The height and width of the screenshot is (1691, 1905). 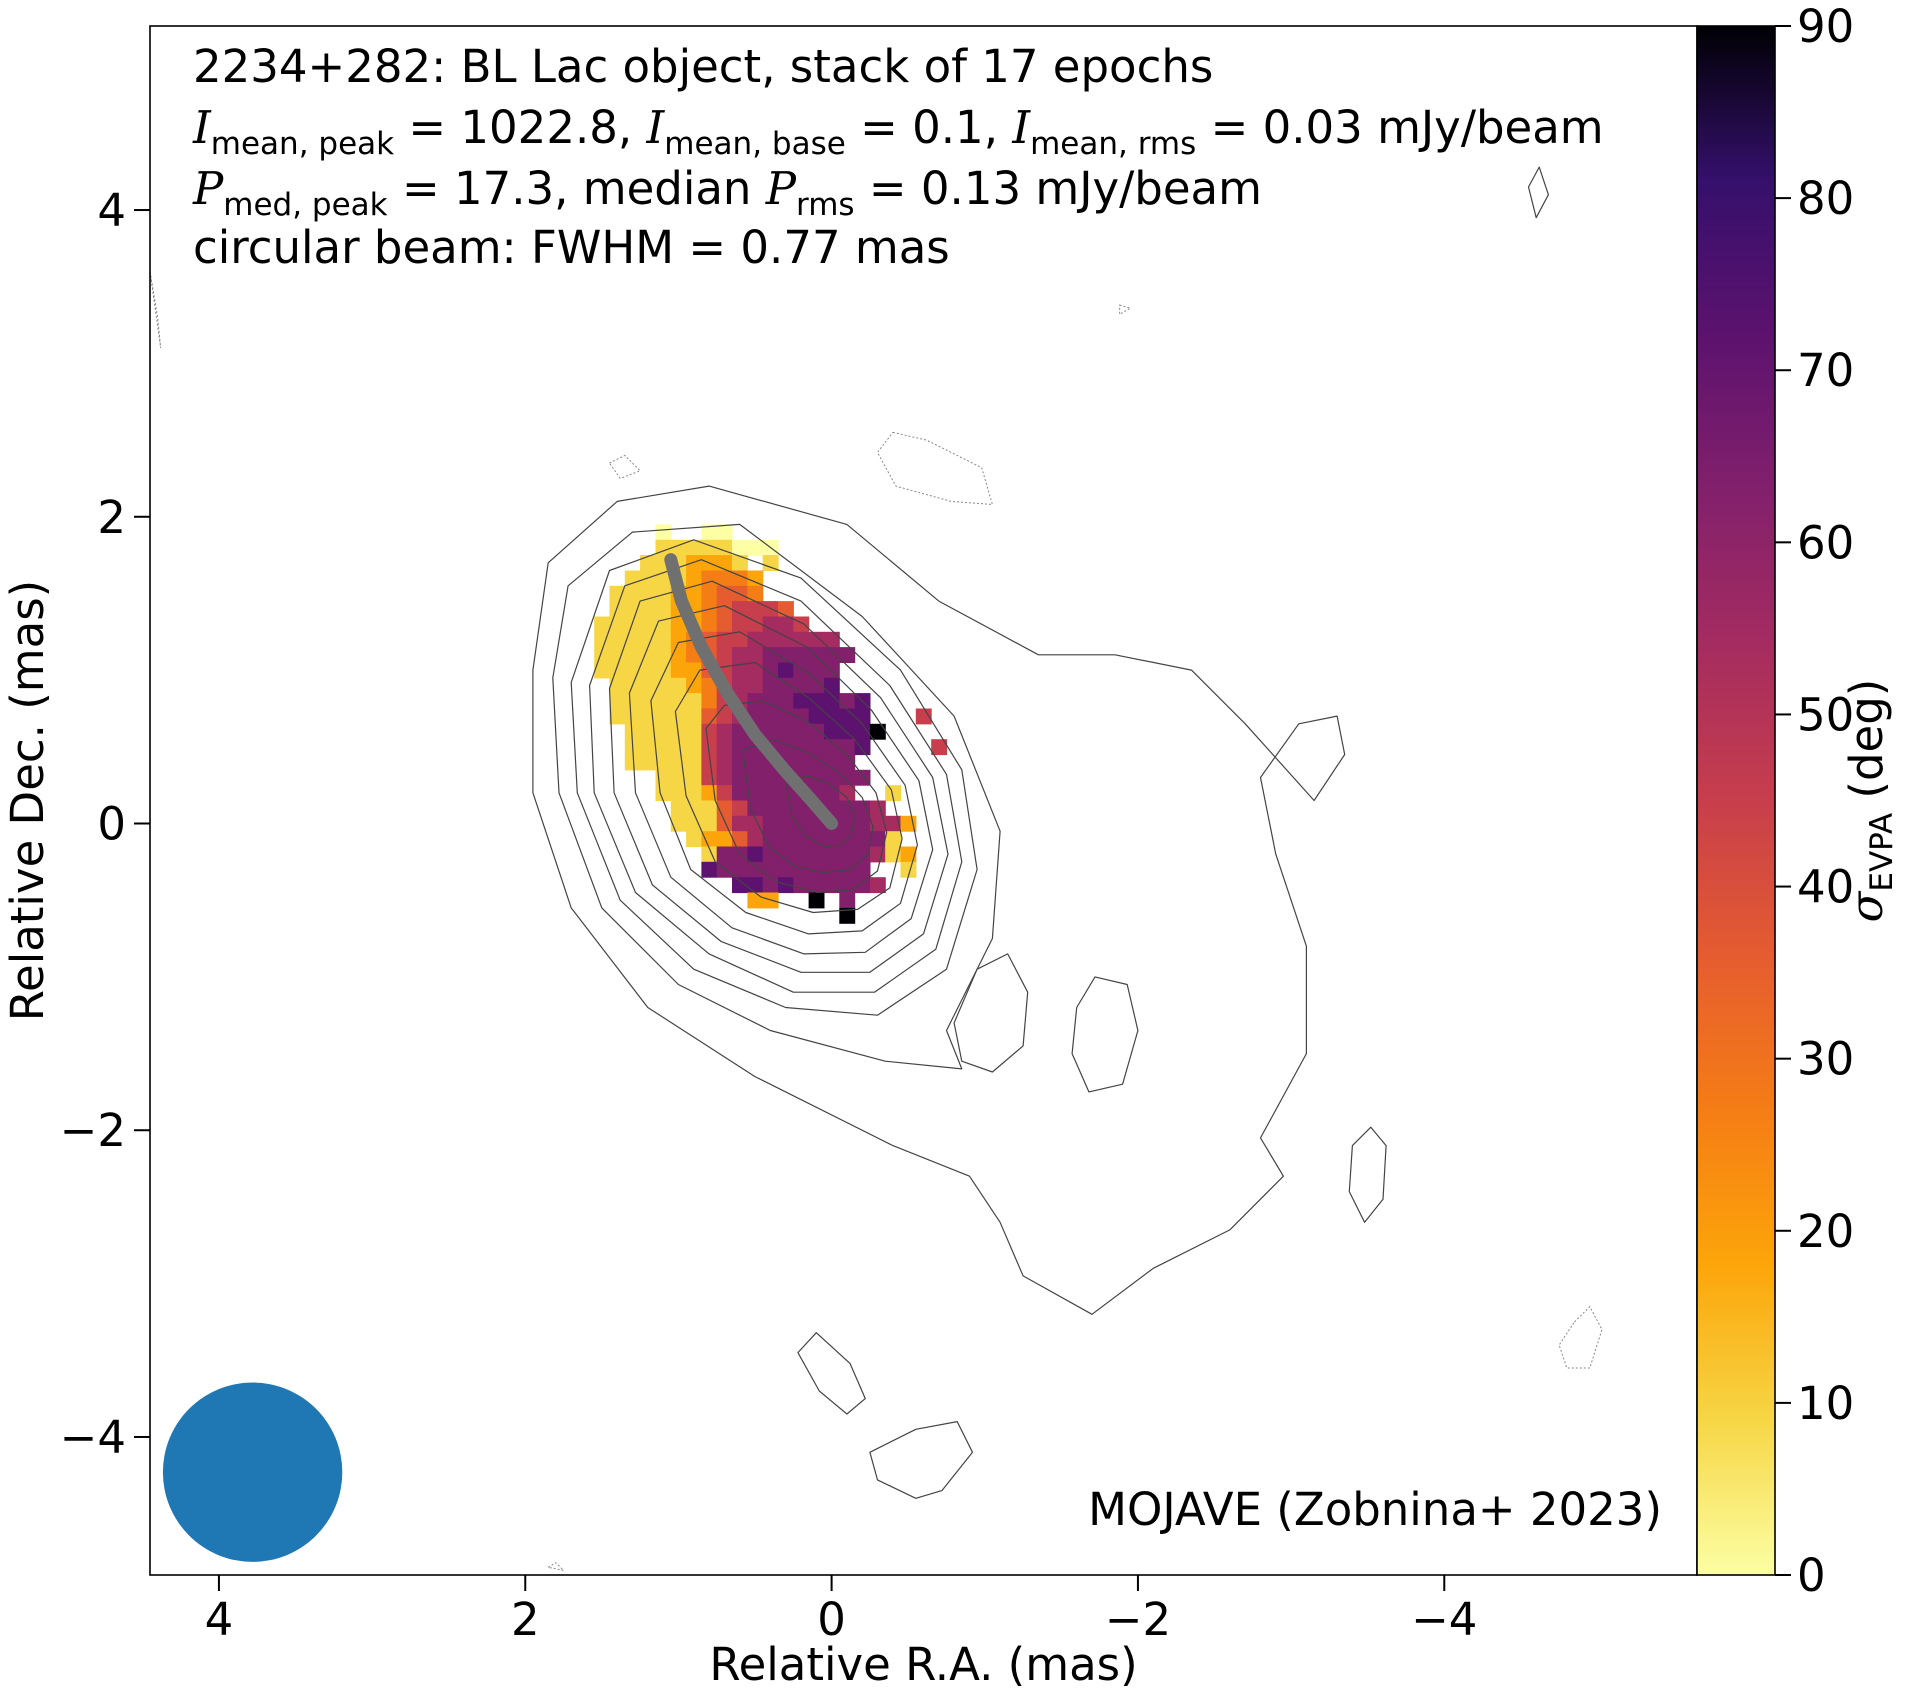 What do you see at coordinates (1021, 127) in the screenshot?
I see `intensity-symbol: I` at bounding box center [1021, 127].